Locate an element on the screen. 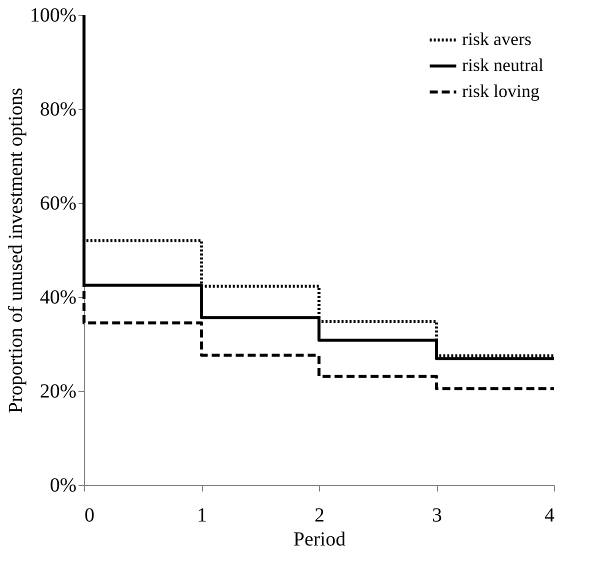  x-tick-label: 4 is located at coordinates (549, 515).